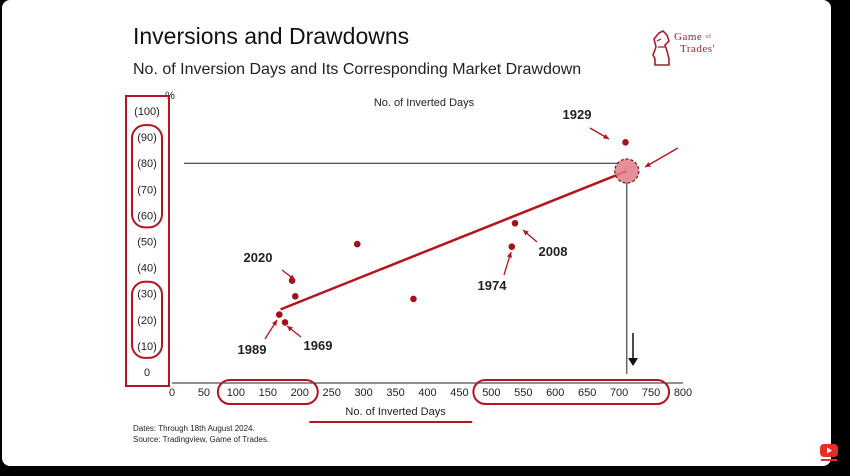  What do you see at coordinates (698, 49) in the screenshot?
I see `logo-line2: Trades'` at bounding box center [698, 49].